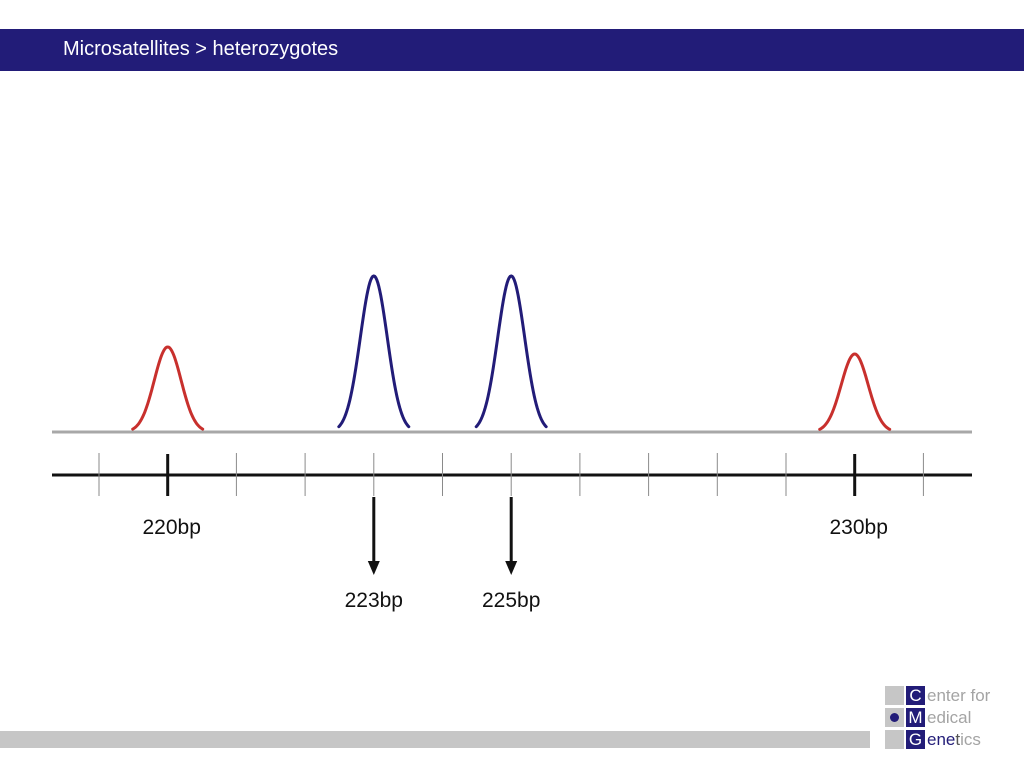 The height and width of the screenshot is (768, 1024). Describe the element at coordinates (941, 739) in the screenshot. I see `logo-word-genetics-part1: ene` at that location.